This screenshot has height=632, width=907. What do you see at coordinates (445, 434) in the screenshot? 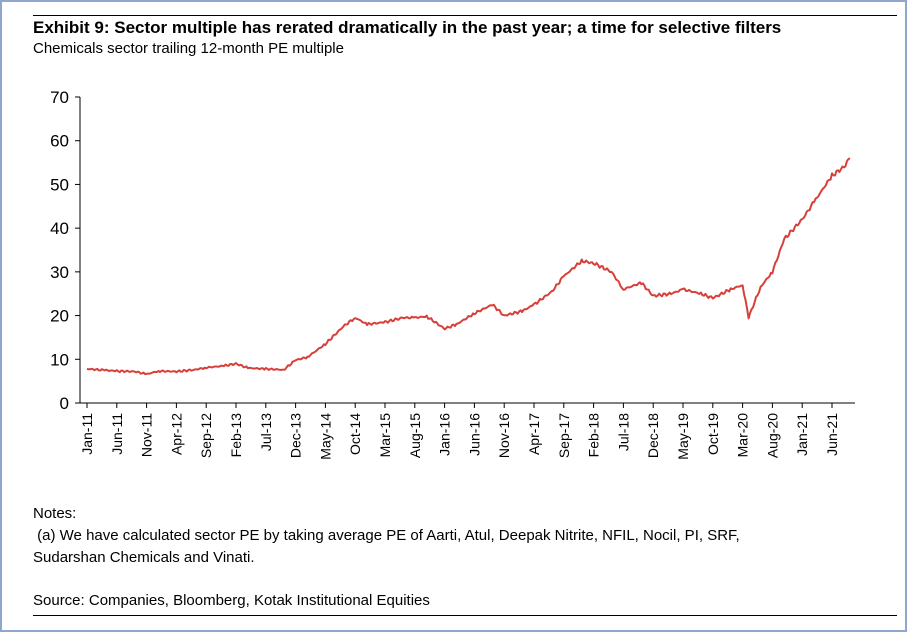
I see `x-tick-label: Jan-16` at bounding box center [445, 434].